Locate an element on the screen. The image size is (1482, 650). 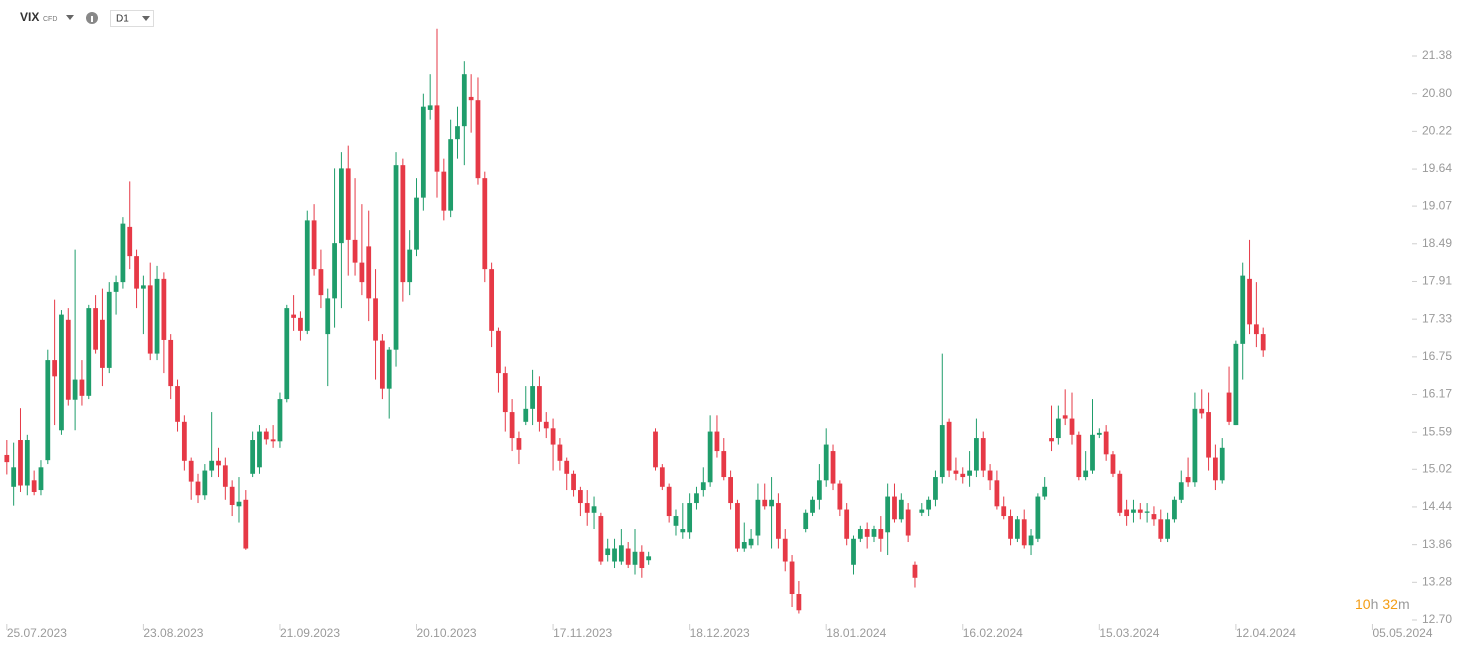
symbol: VIX is located at coordinates (29, 17).